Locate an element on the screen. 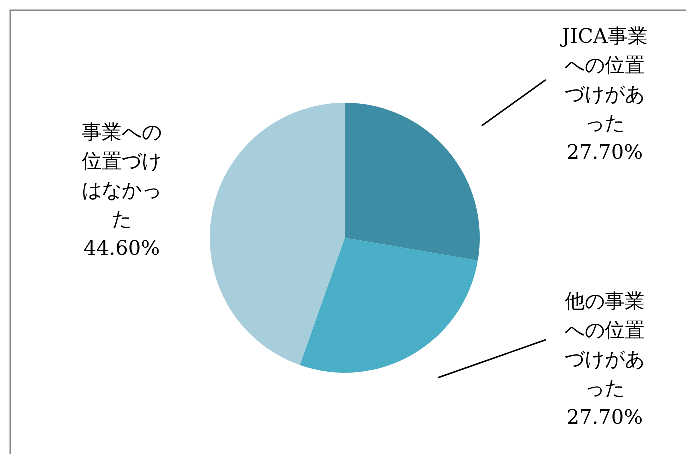 The image size is (686, 454). slice-label: 他の事業への位置づけがあった is located at coordinates (605, 345).